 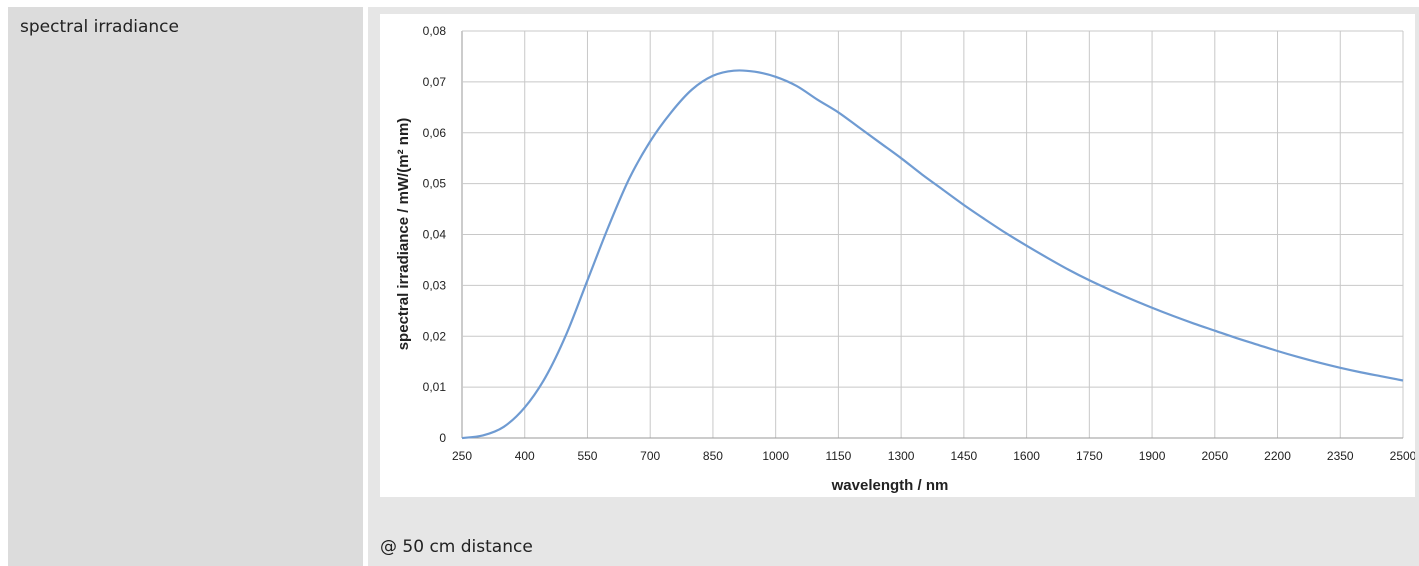 I want to click on x-tick-label: 250, so click(x=462, y=456).